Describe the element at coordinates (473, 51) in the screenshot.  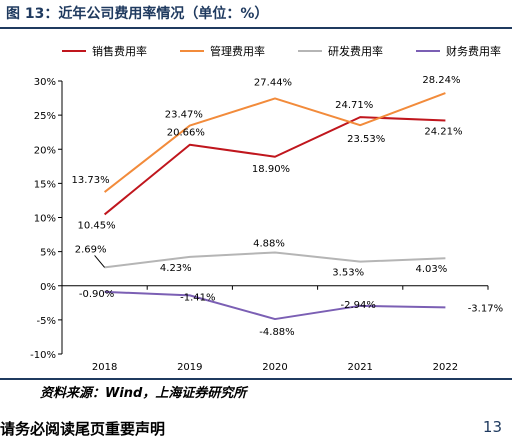
I see `legend-label: 财务费用率` at that location.